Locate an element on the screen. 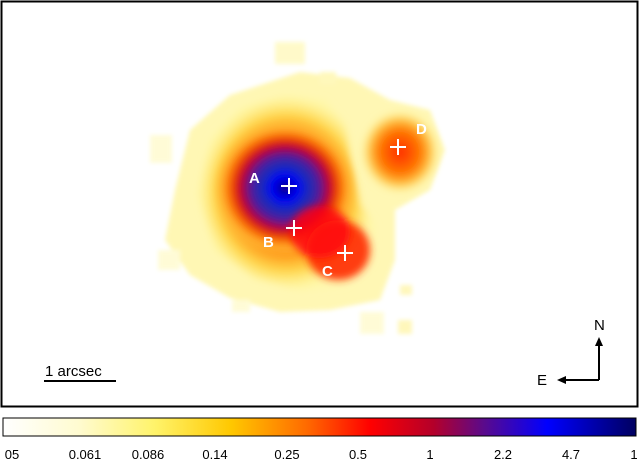 This screenshot has height=469, width=639. colorbar is located at coordinates (319, 427).